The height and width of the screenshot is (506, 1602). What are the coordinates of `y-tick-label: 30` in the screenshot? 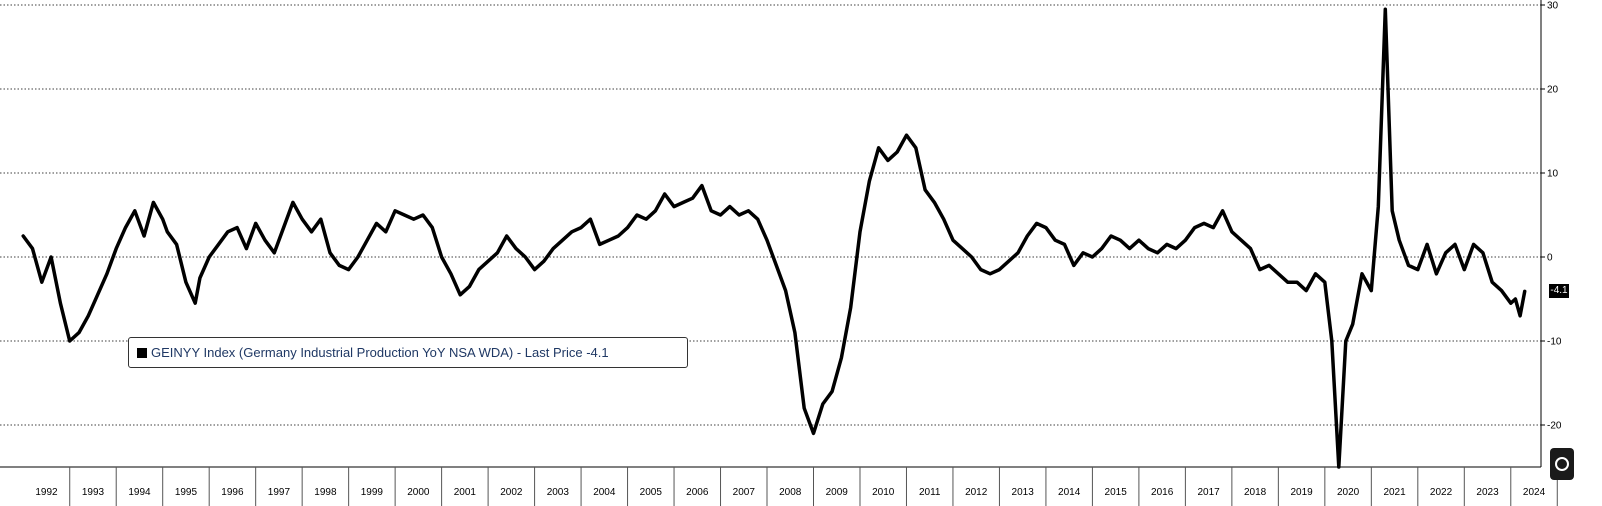 It's located at (1553, 6).